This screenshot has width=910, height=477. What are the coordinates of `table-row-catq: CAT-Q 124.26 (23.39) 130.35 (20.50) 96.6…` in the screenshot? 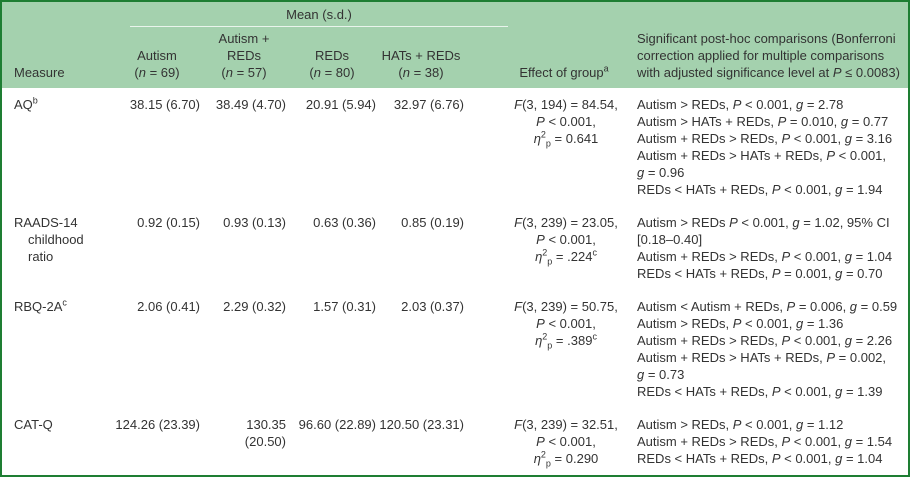 It's located at (455, 441).